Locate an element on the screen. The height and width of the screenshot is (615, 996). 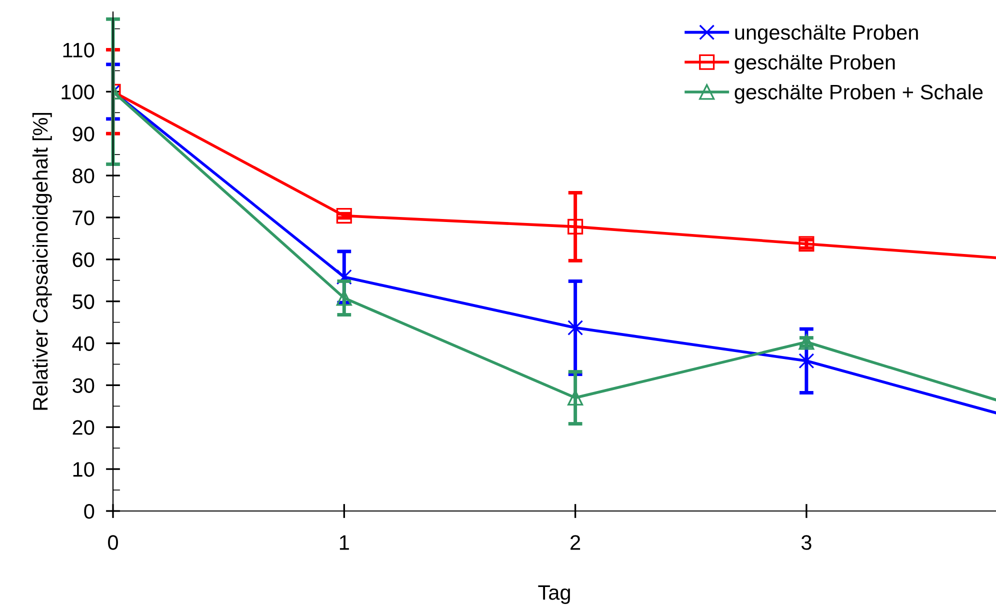
y-tick-label: 10 is located at coordinates (83, 469).